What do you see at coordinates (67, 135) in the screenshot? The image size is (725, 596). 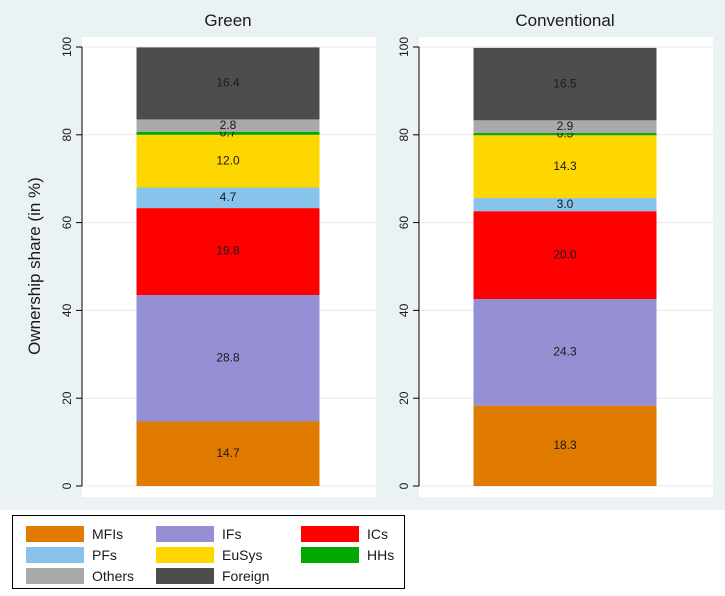 I see `y-tick-label-0-80: 80` at bounding box center [67, 135].